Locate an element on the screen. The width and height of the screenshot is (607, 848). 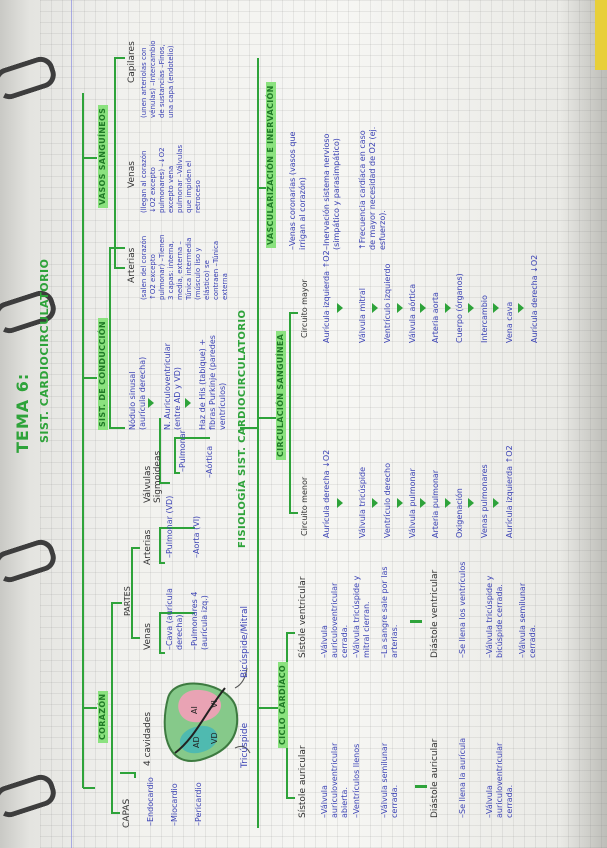
circuito-mayor-item: Vena cava is located at coordinates (509, 322).